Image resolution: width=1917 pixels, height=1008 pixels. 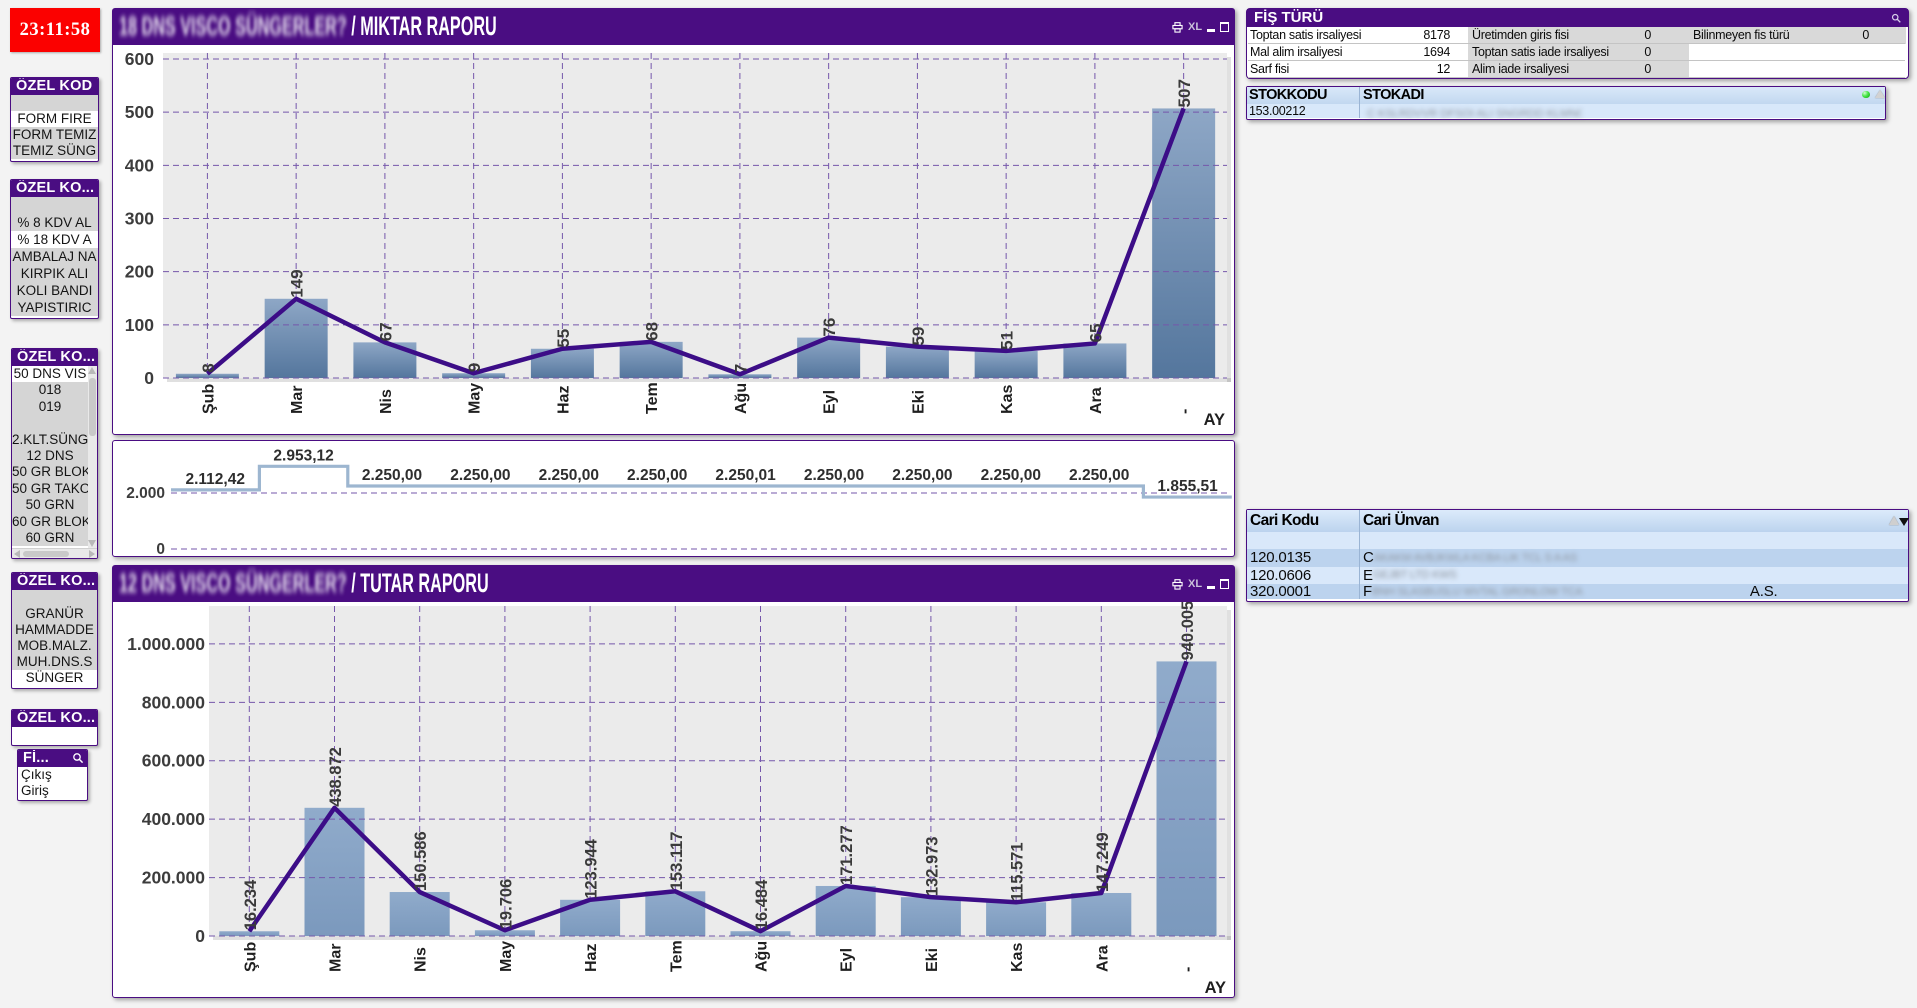 I want to click on svg-text: 300, so click(x=139, y=219).